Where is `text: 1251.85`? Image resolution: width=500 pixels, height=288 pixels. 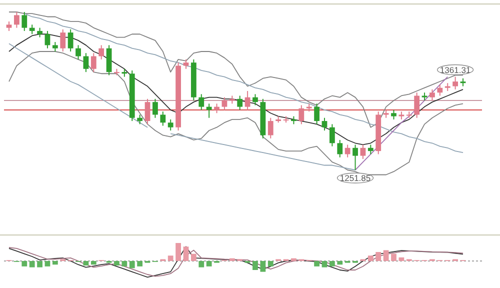 text: 1251.85 is located at coordinates (355, 178).